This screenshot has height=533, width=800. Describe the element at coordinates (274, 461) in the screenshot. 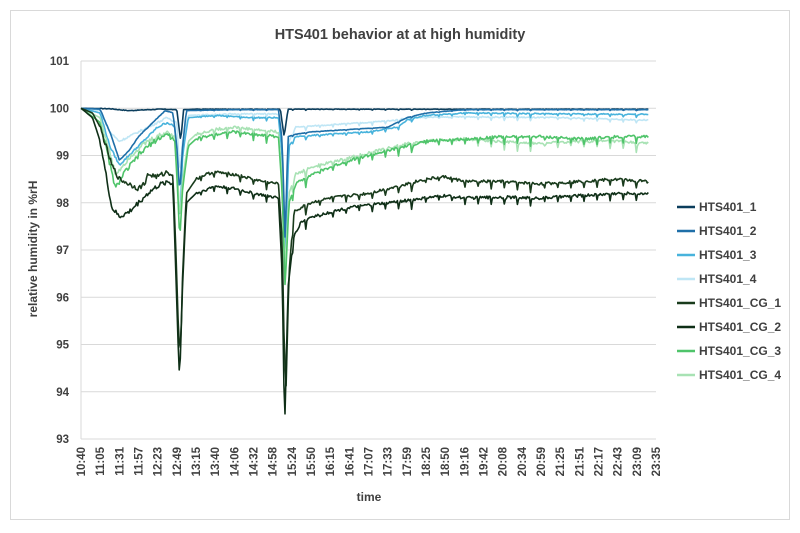

I see `x-tick-label: 14:58` at that location.